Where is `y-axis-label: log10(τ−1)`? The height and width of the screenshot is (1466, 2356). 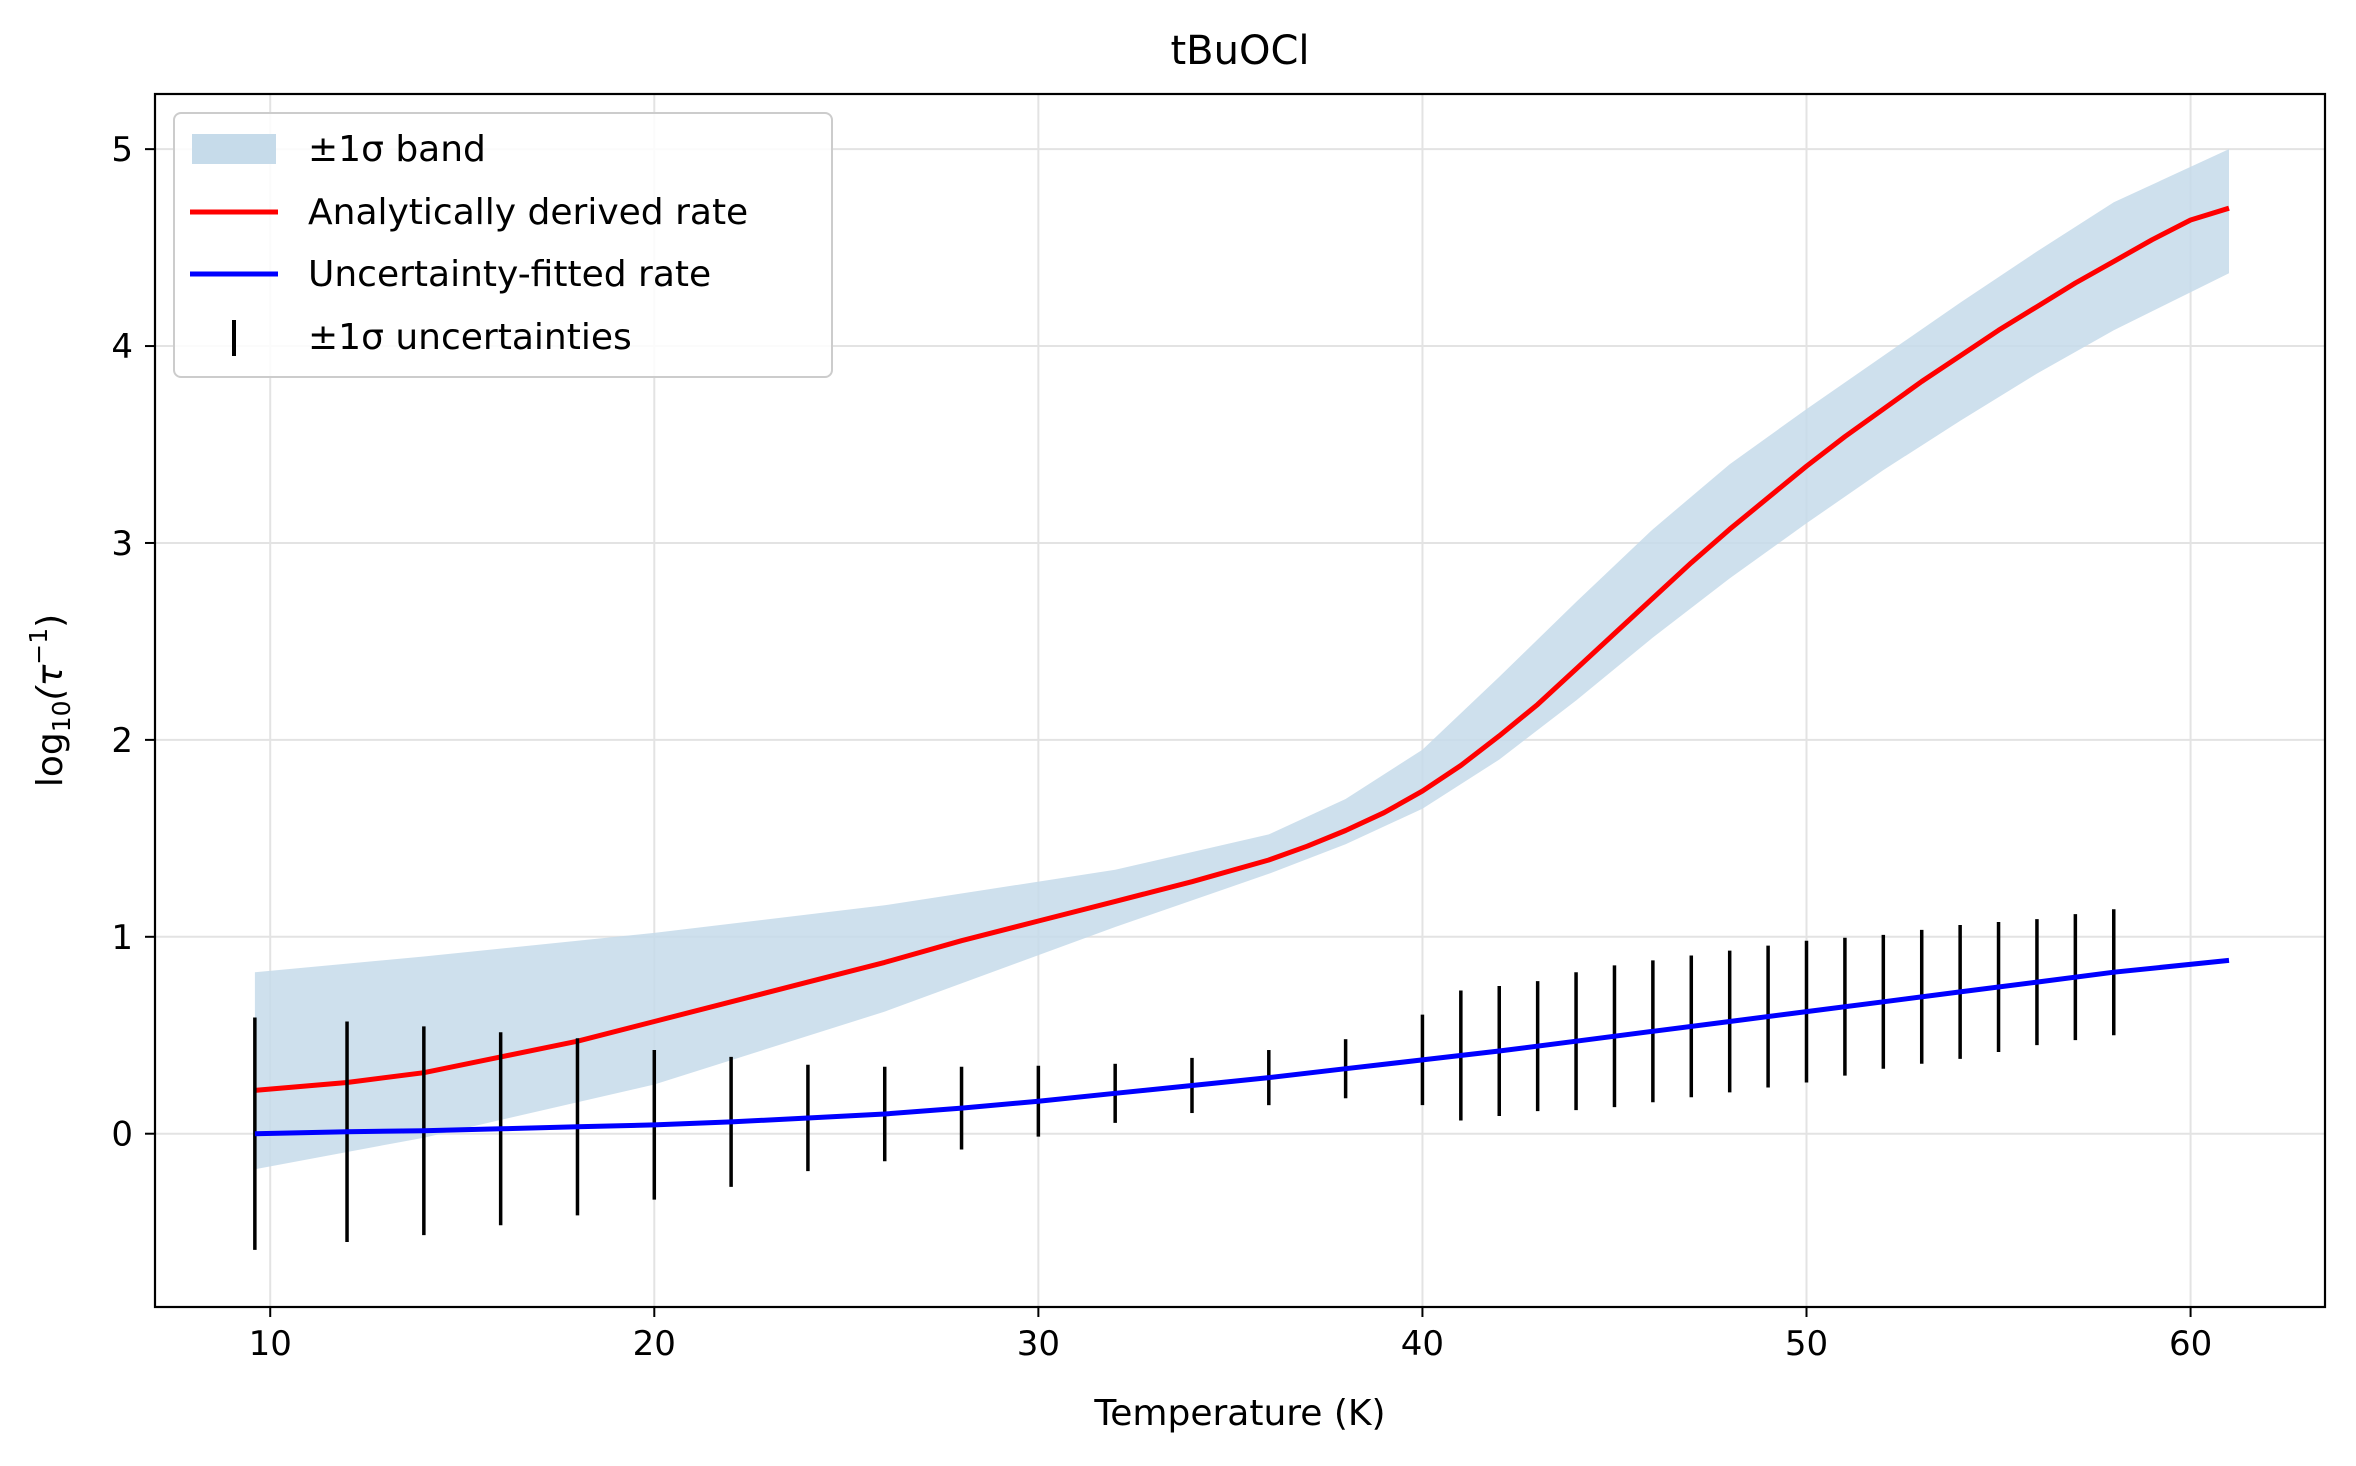
y-axis-label: log10(τ−1) is located at coordinates (50, 700).